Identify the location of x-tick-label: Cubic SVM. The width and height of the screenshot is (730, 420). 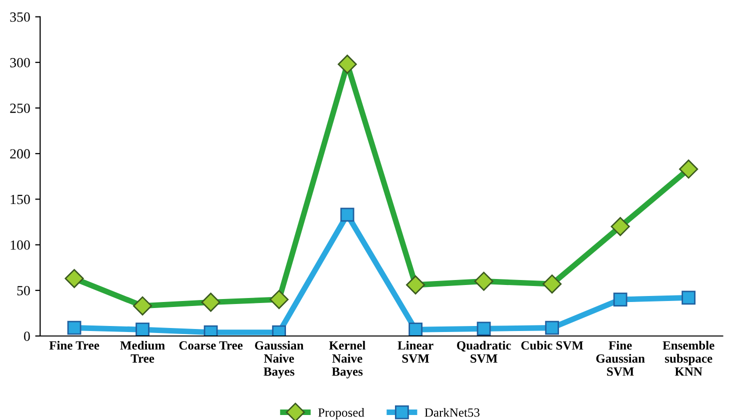
(552, 345).